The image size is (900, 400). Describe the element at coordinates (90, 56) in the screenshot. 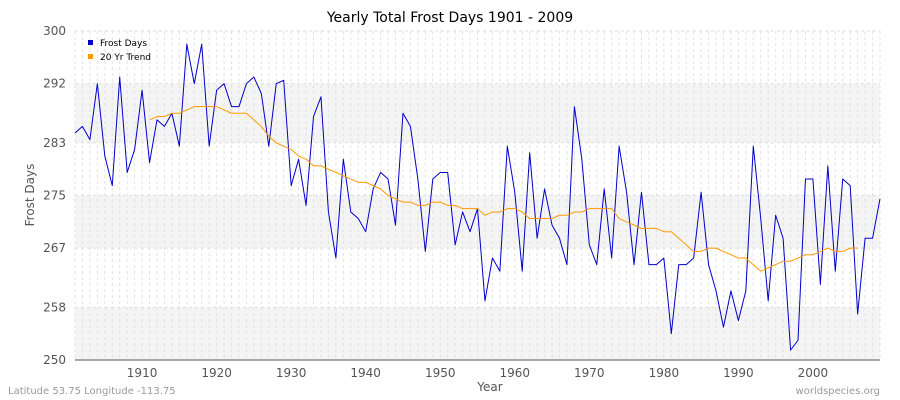

I see `legend-swatch-trend` at that location.